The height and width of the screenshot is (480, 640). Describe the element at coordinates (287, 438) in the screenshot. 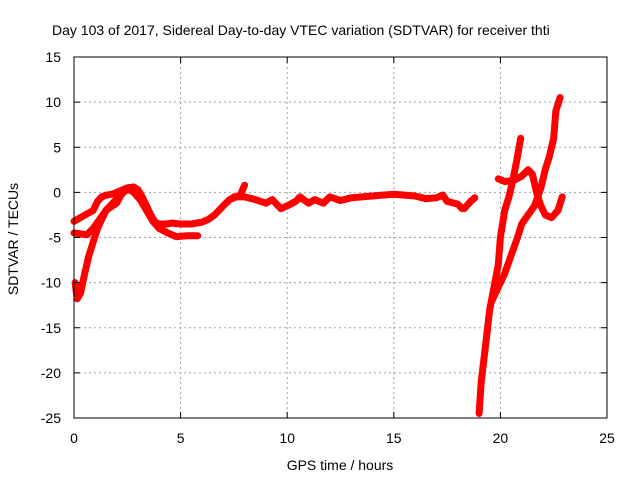

I see `x-tick-label: 10` at that location.